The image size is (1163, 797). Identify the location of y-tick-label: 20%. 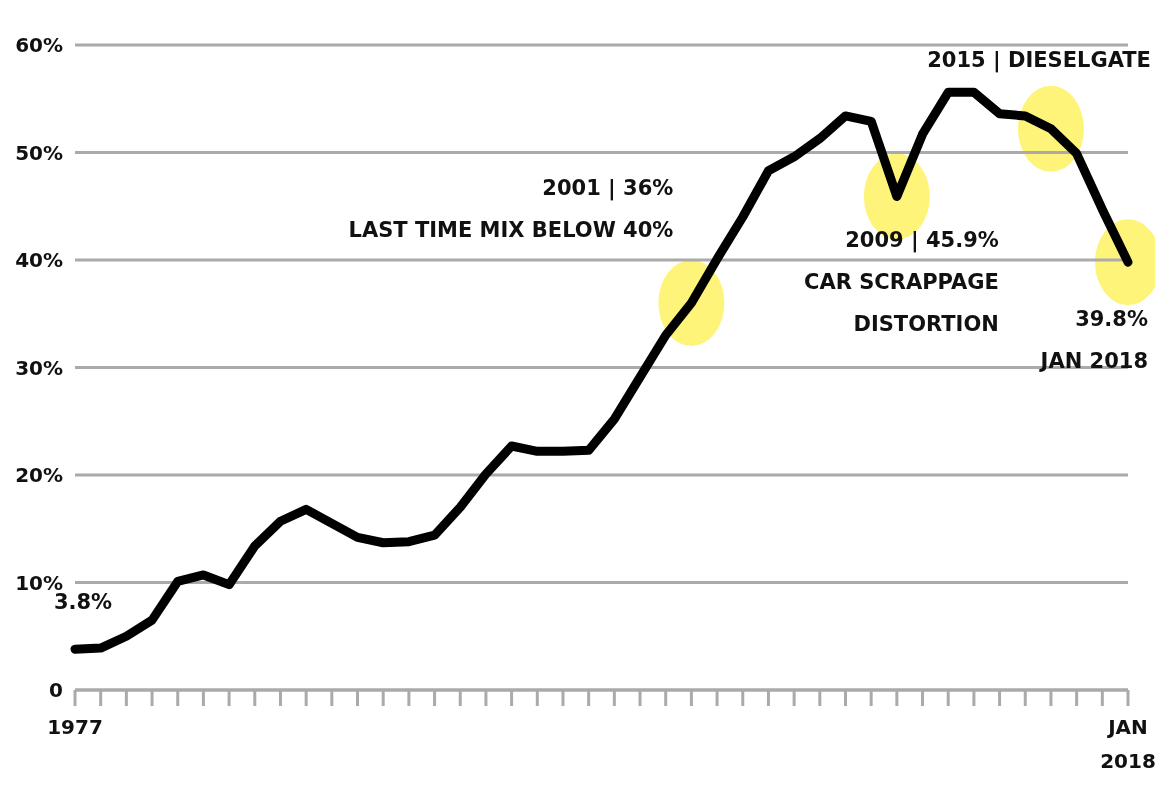
(39, 475).